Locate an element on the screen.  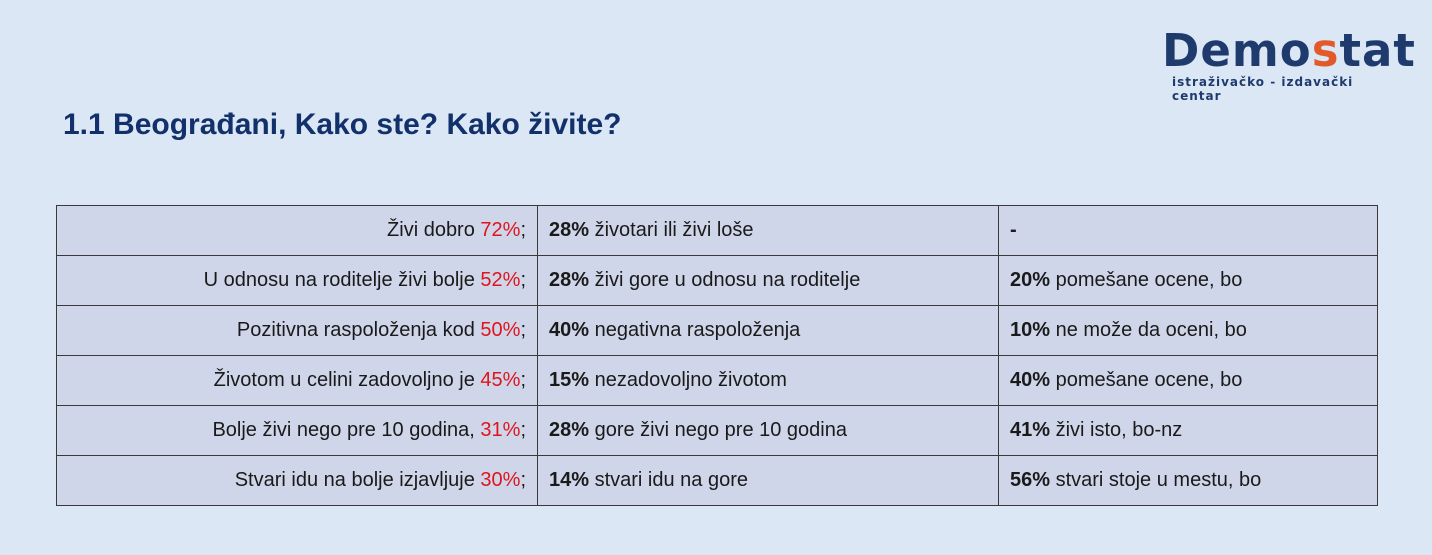
logo-wordmark: Demostat is located at coordinates (1288, 50).